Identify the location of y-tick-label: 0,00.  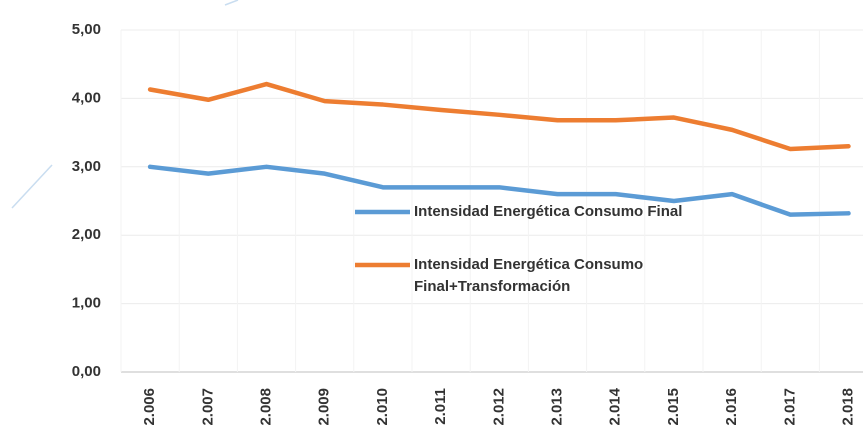
(86, 371).